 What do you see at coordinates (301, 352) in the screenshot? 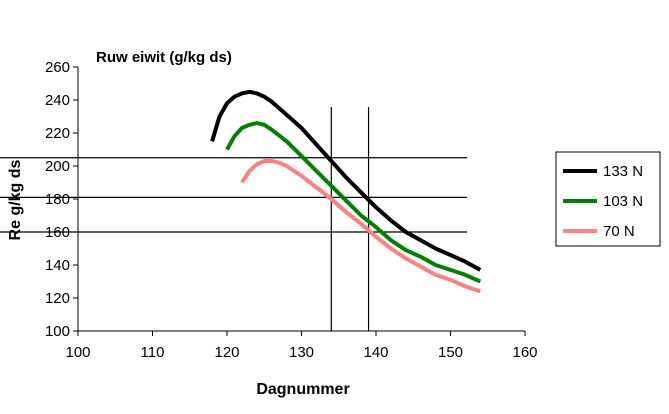
I see `x-tick-label: 130` at bounding box center [301, 352].